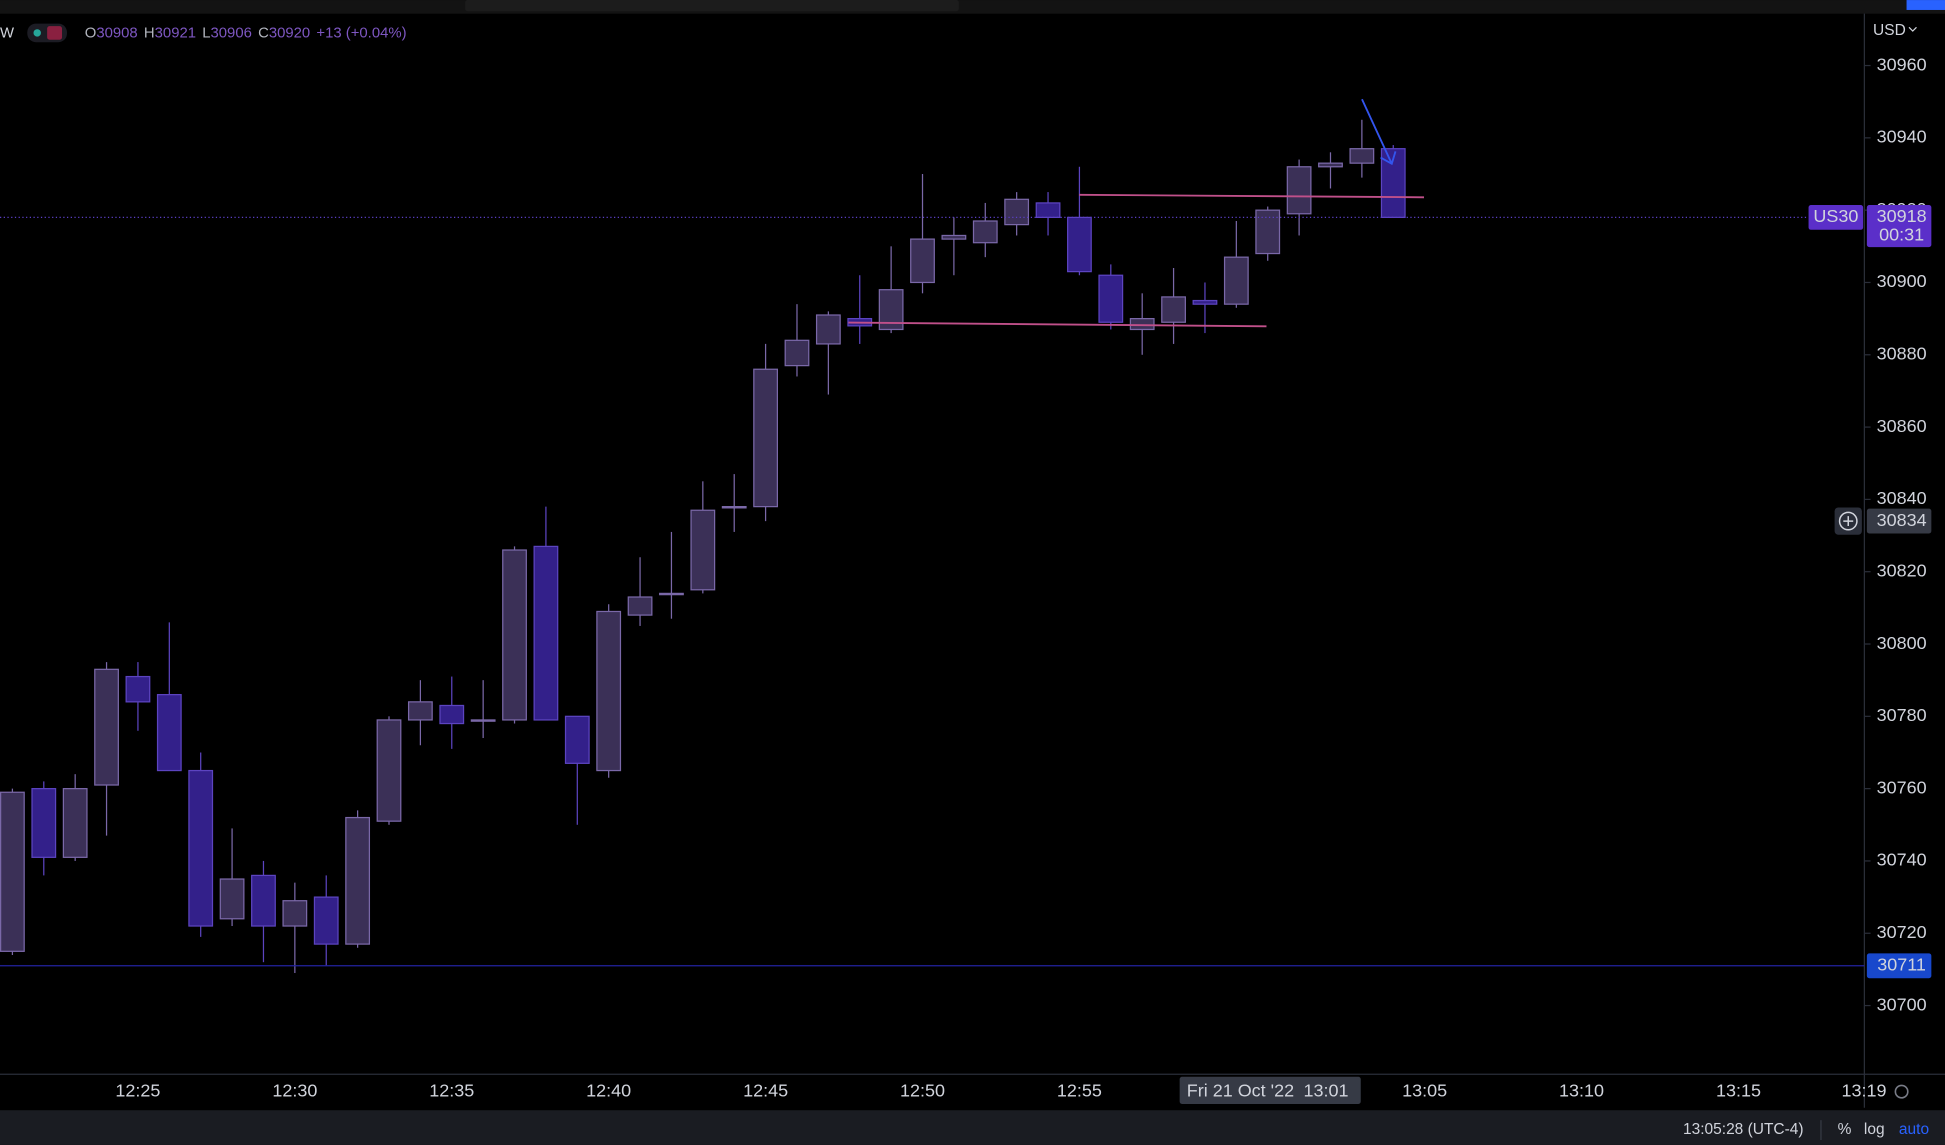  I want to click on top-toolbar, so click(972, 7).